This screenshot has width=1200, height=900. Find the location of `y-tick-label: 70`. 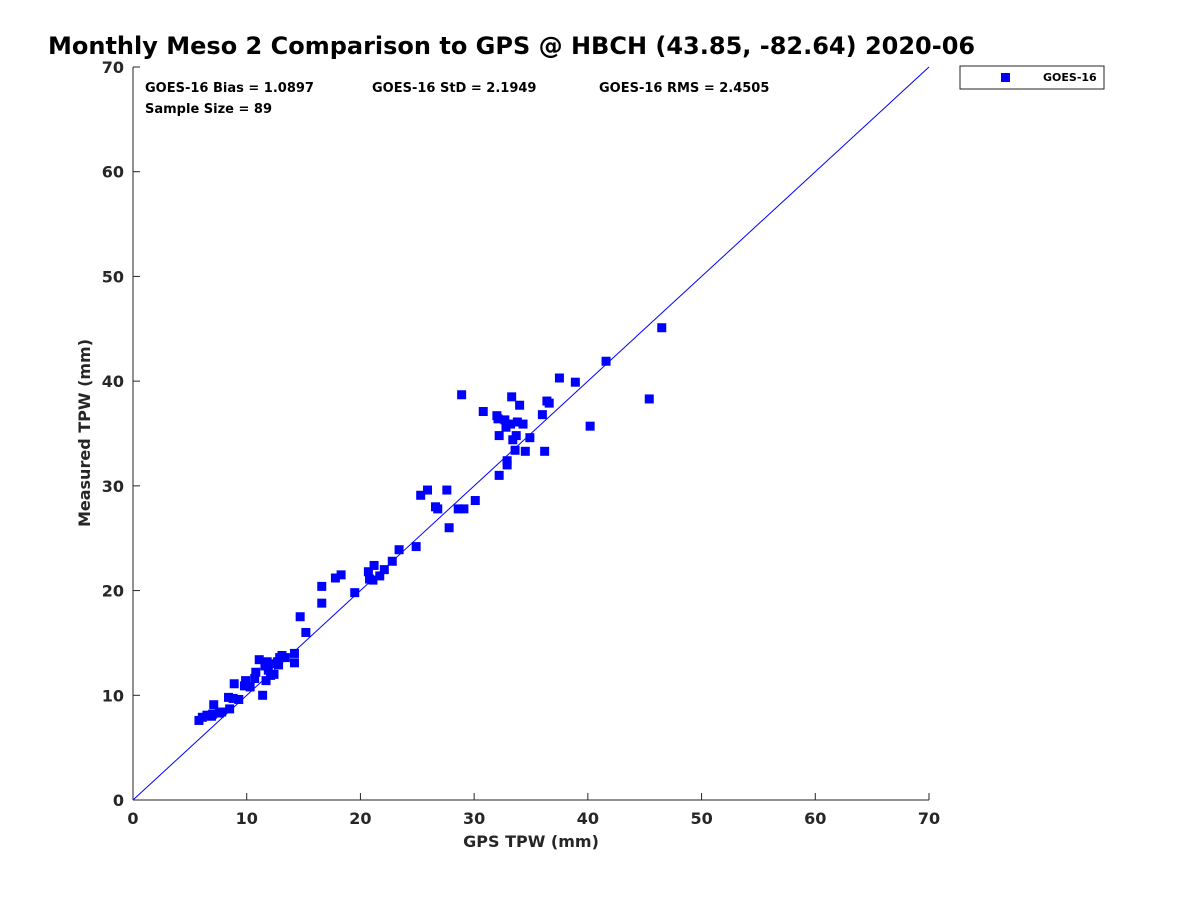

y-tick-label: 70 is located at coordinates (113, 67).